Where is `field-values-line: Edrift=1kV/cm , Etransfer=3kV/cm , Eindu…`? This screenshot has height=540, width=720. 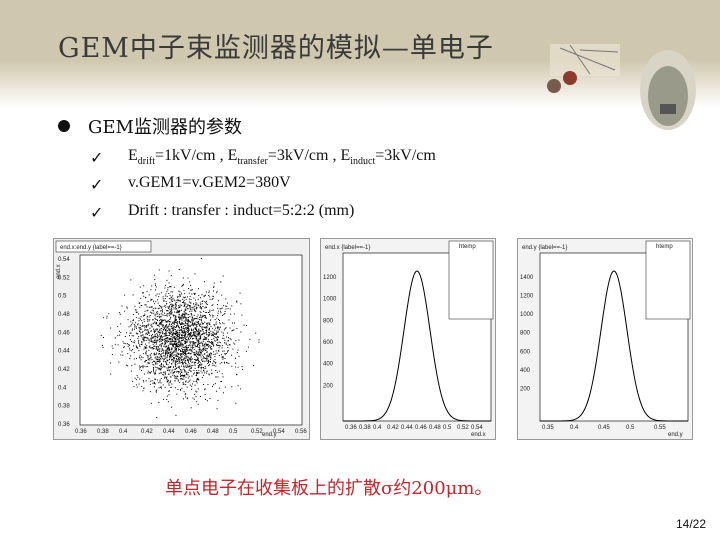 field-values-line: Edrift=1kV/cm , Etransfer=3kV/cm , Eindu… is located at coordinates (282, 157).